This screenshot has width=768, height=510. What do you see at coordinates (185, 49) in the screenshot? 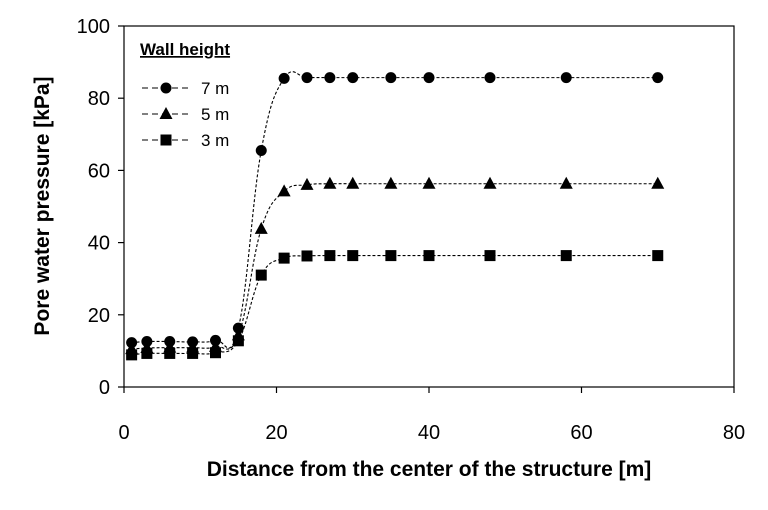
I see `legend-title: Wall height` at bounding box center [185, 49].